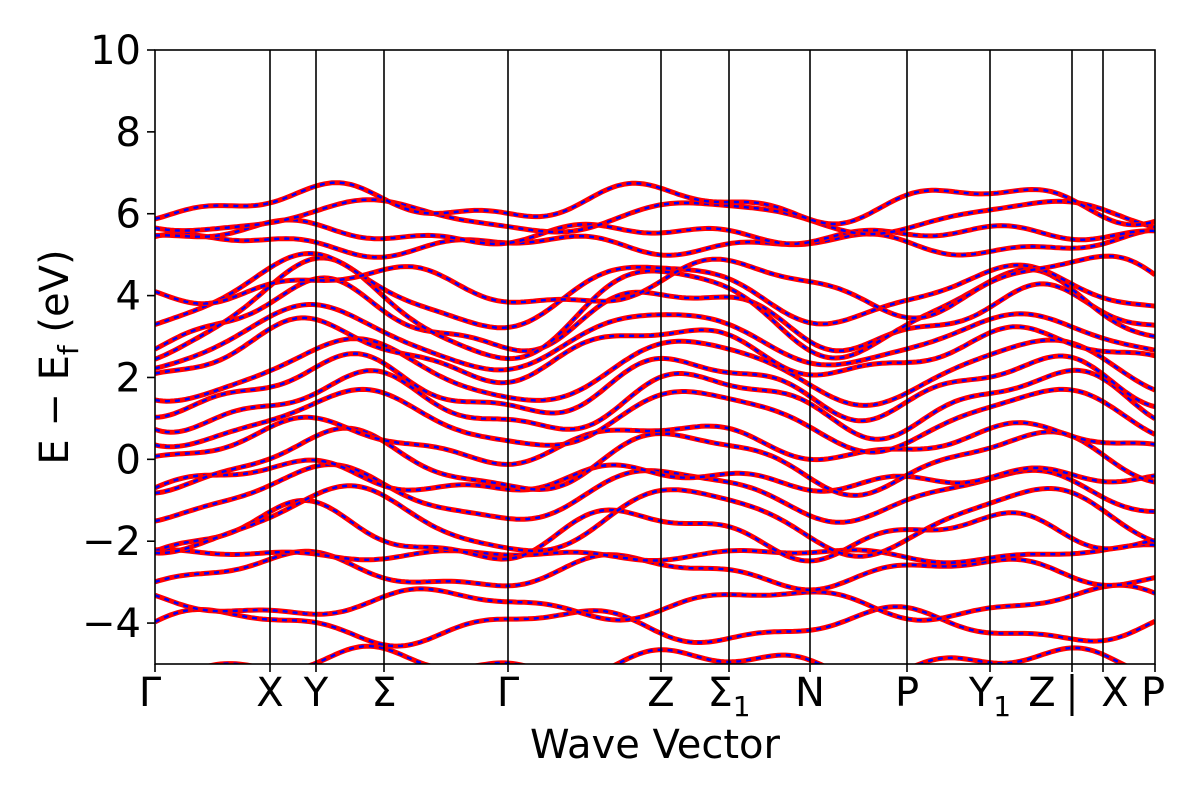 The image size is (1200, 800). I want to click on y-axis-label: E − Ef (eV), so click(58, 356).